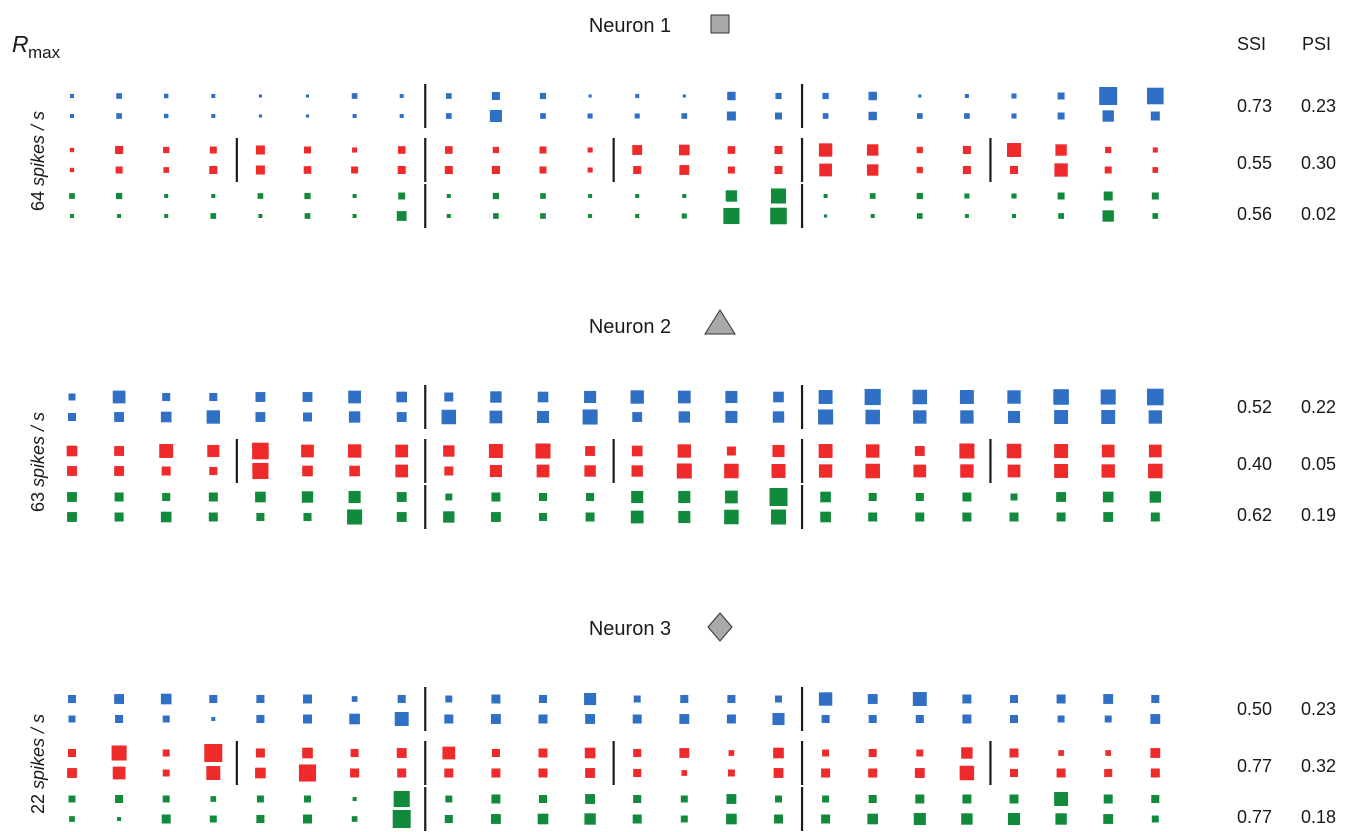 This screenshot has width=1361, height=832. I want to click on psi-value: 0.22, so click(1318, 407).